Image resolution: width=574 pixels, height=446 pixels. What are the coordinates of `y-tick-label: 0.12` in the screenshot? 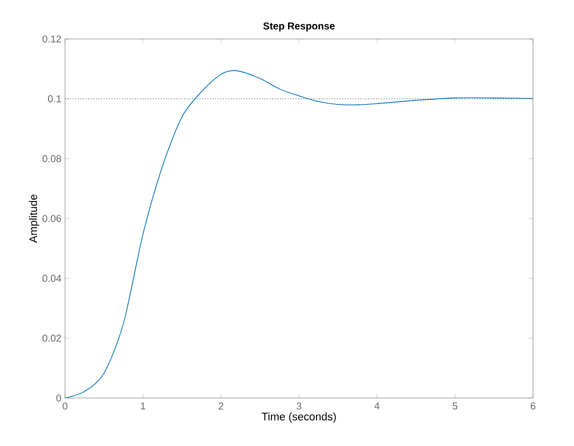 It's located at (51, 39).